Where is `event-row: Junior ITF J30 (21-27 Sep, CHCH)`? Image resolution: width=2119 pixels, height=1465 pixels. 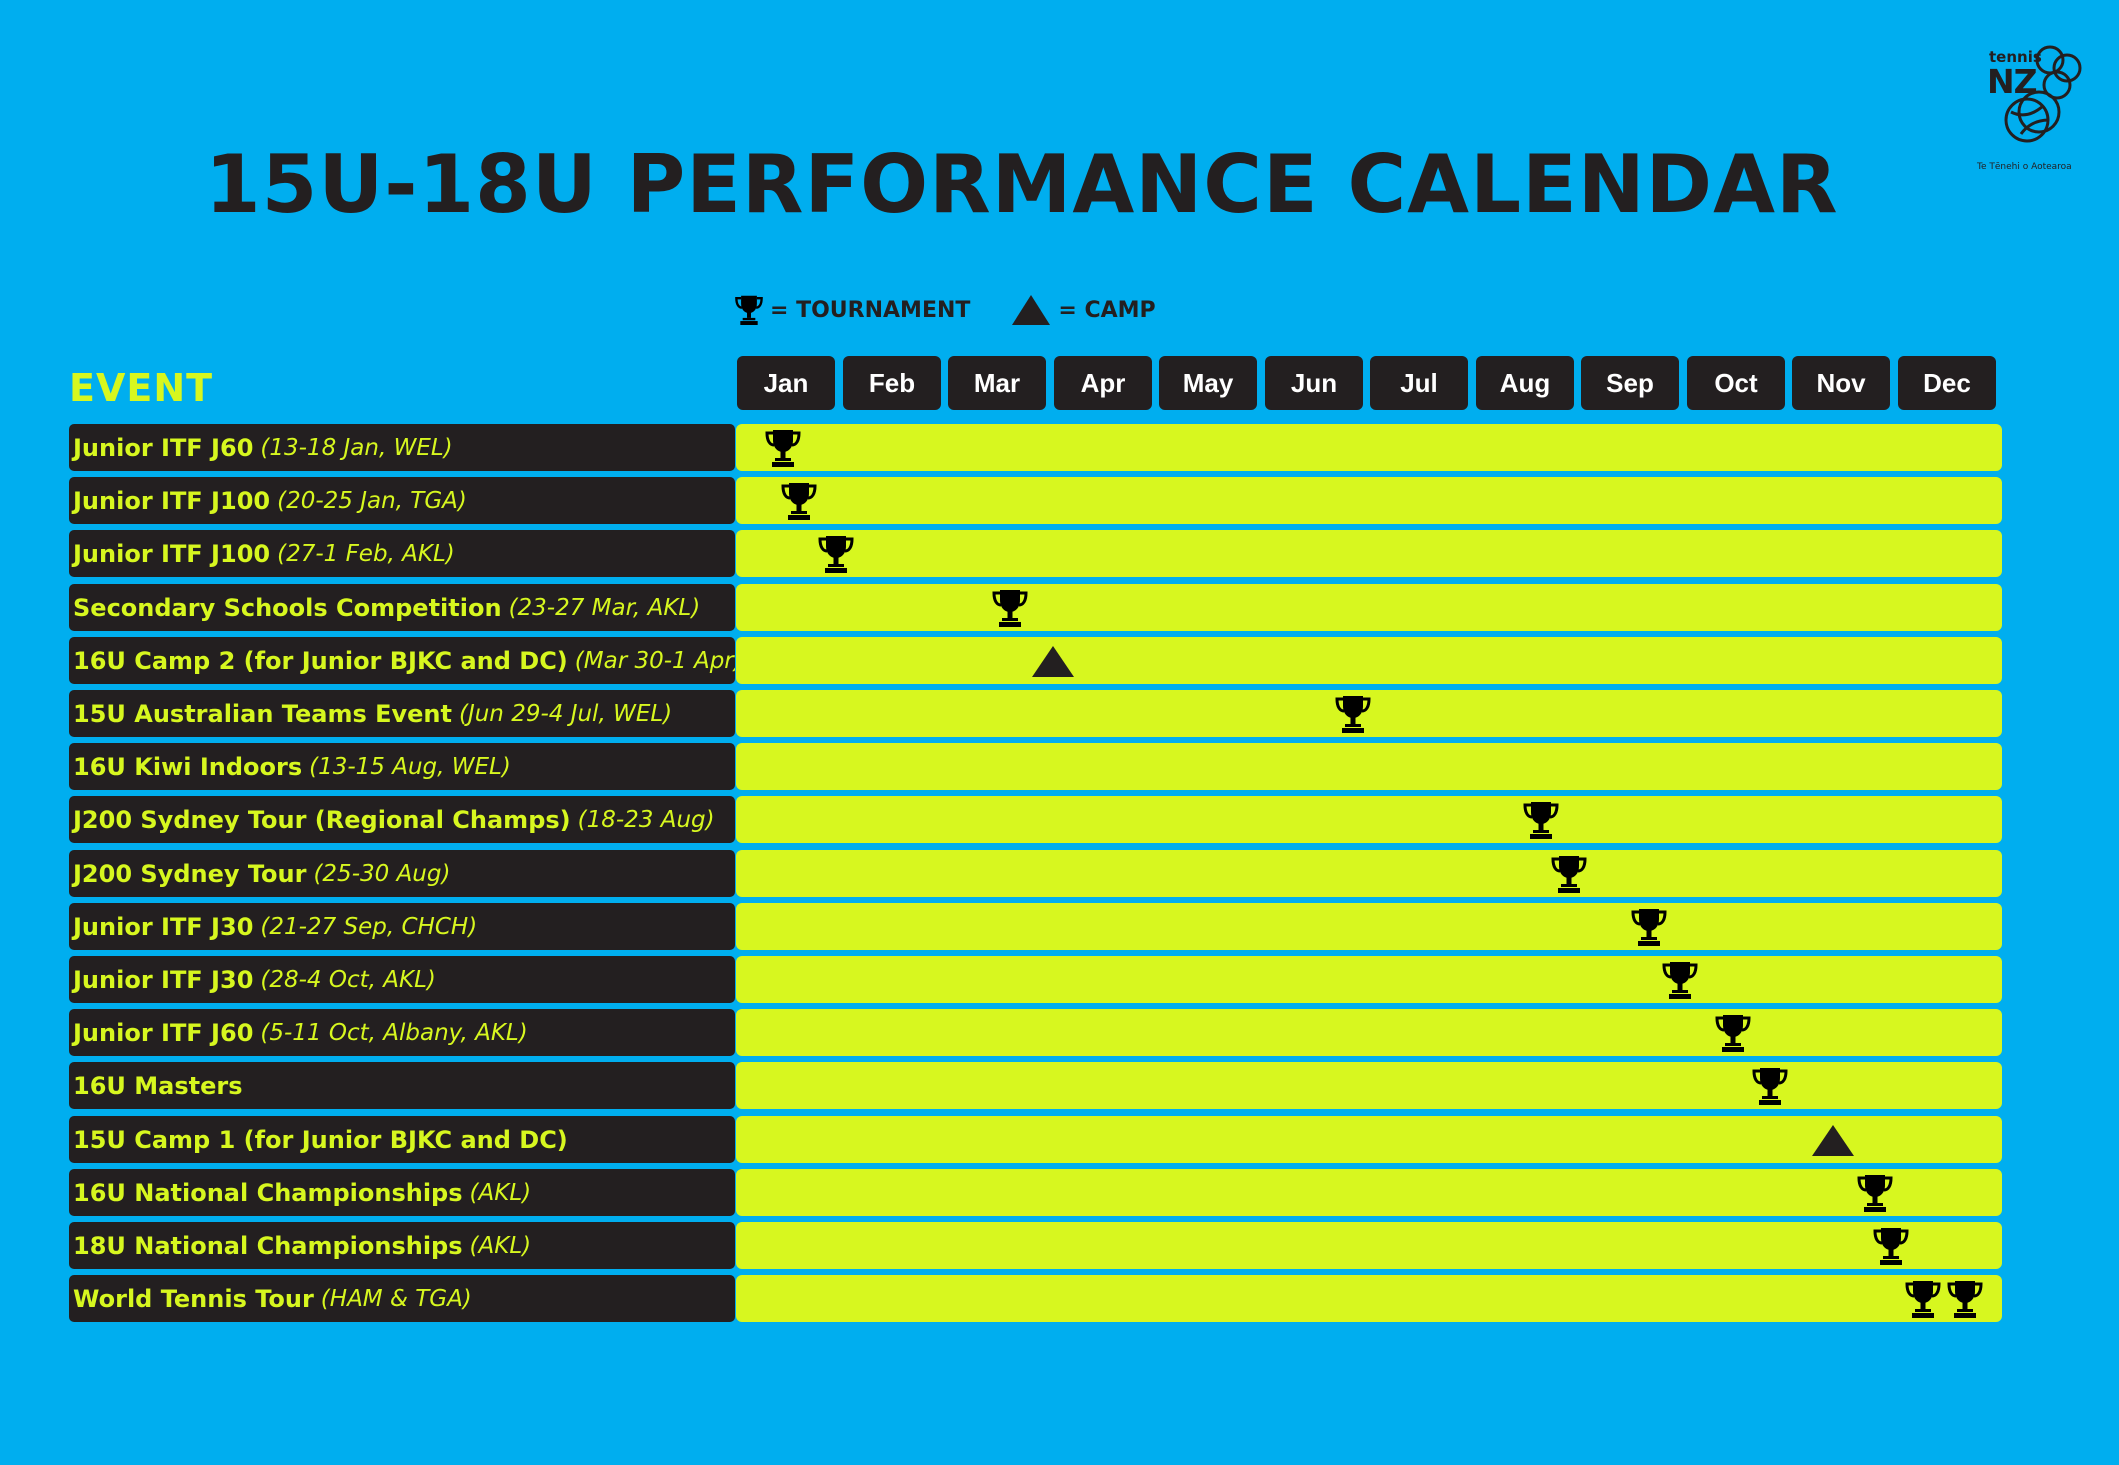
event-row: Junior ITF J30 (21-27 Sep, CHCH) is located at coordinates (1035, 926).